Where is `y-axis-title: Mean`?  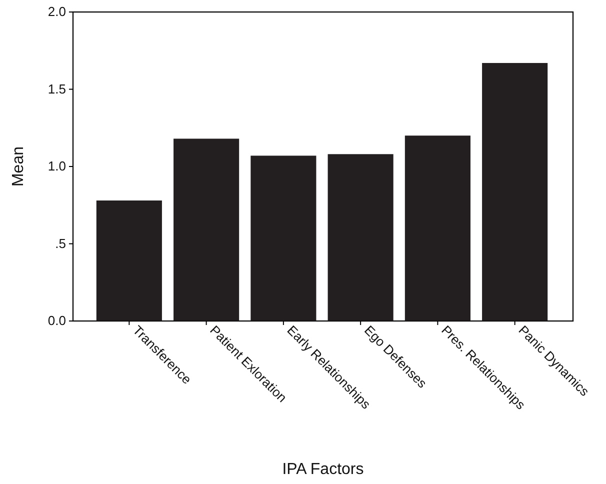
y-axis-title: Mean is located at coordinates (18, 166).